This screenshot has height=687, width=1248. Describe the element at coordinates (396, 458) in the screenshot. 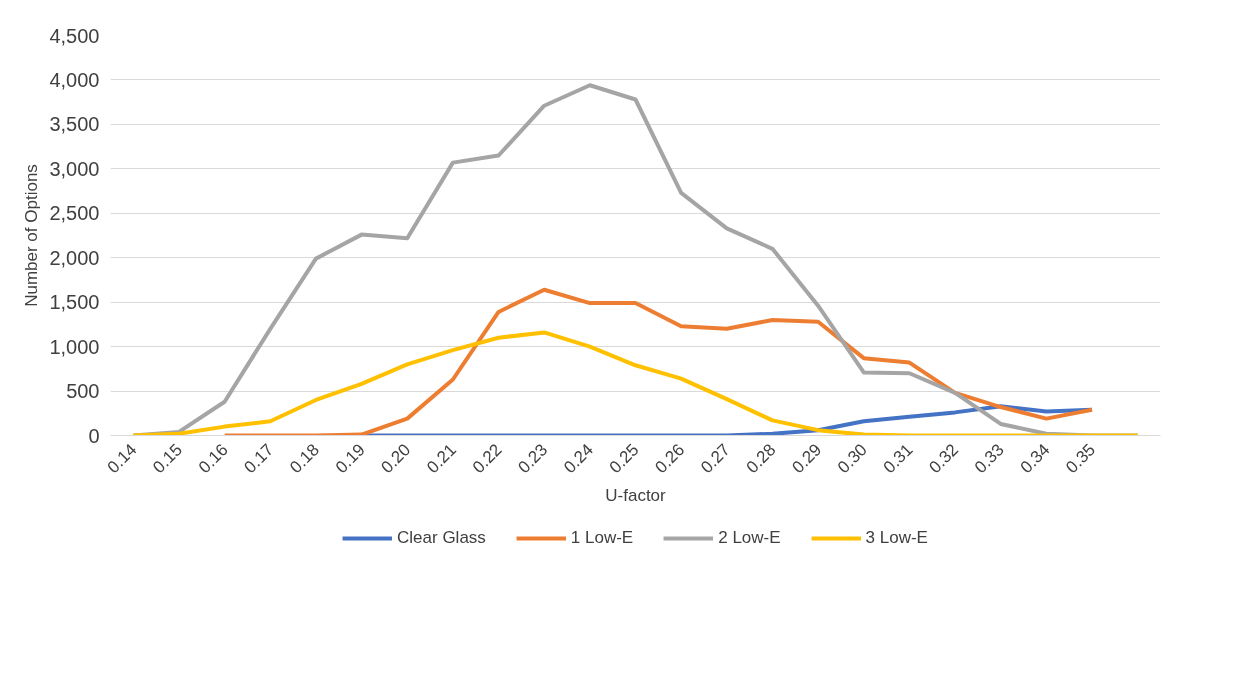

I see `x-tick-label: 0.20` at that location.